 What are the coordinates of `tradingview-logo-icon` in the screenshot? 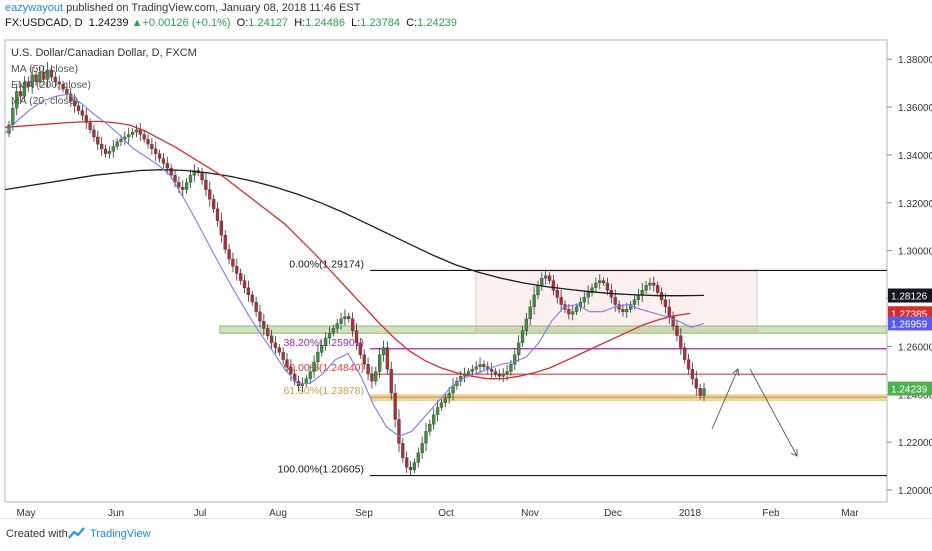 It's located at (76, 533).